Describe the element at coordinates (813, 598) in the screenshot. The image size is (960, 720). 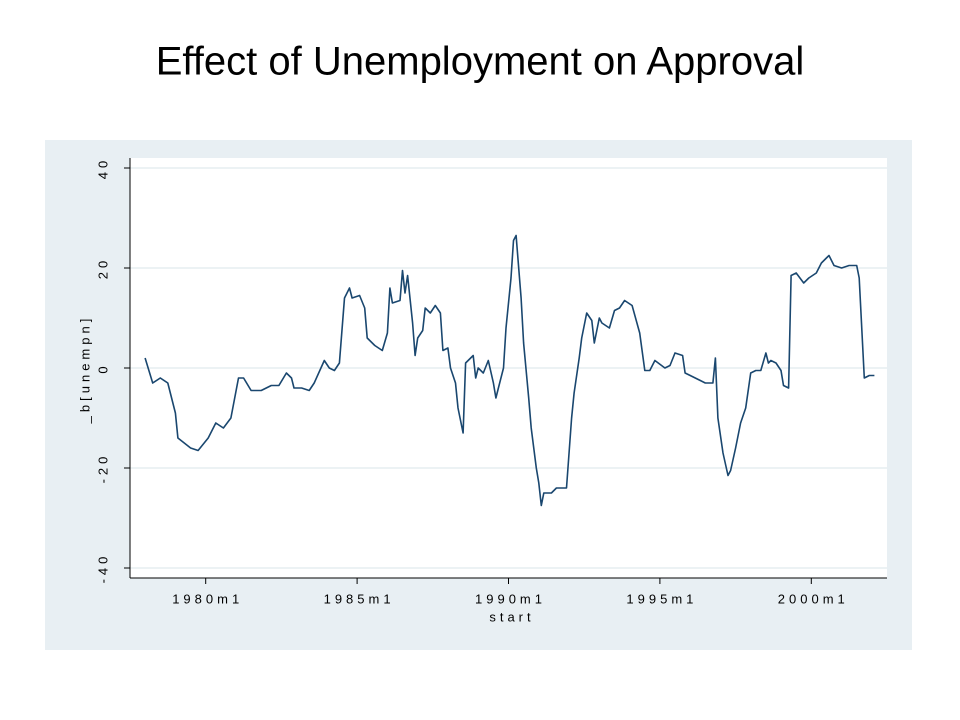
I see `x-tick-label: 2000m1` at that location.